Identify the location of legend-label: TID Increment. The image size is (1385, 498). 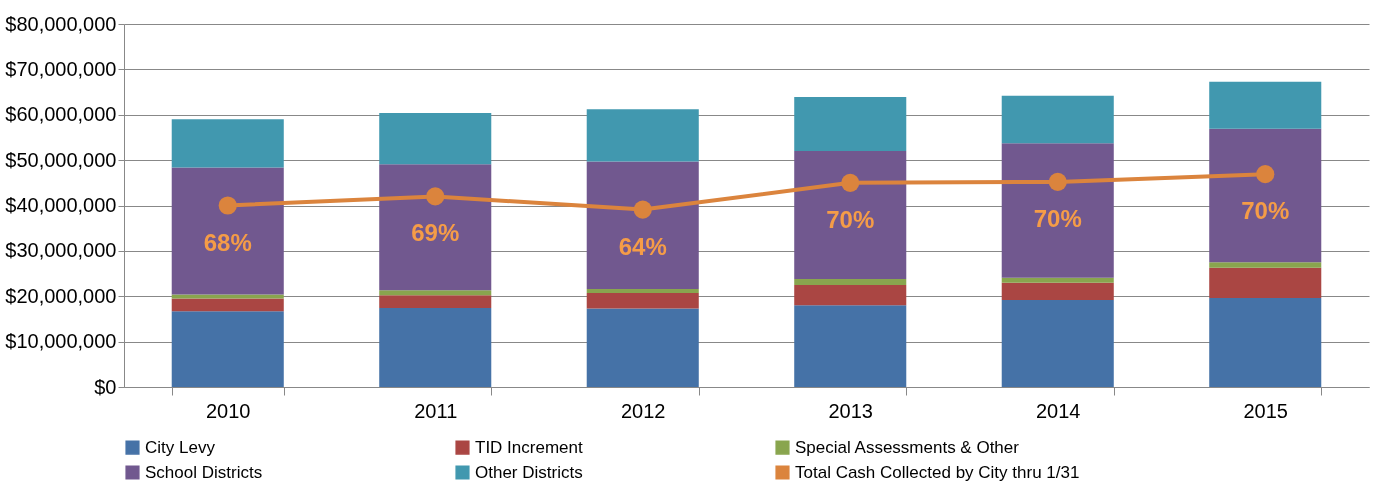
(529, 447).